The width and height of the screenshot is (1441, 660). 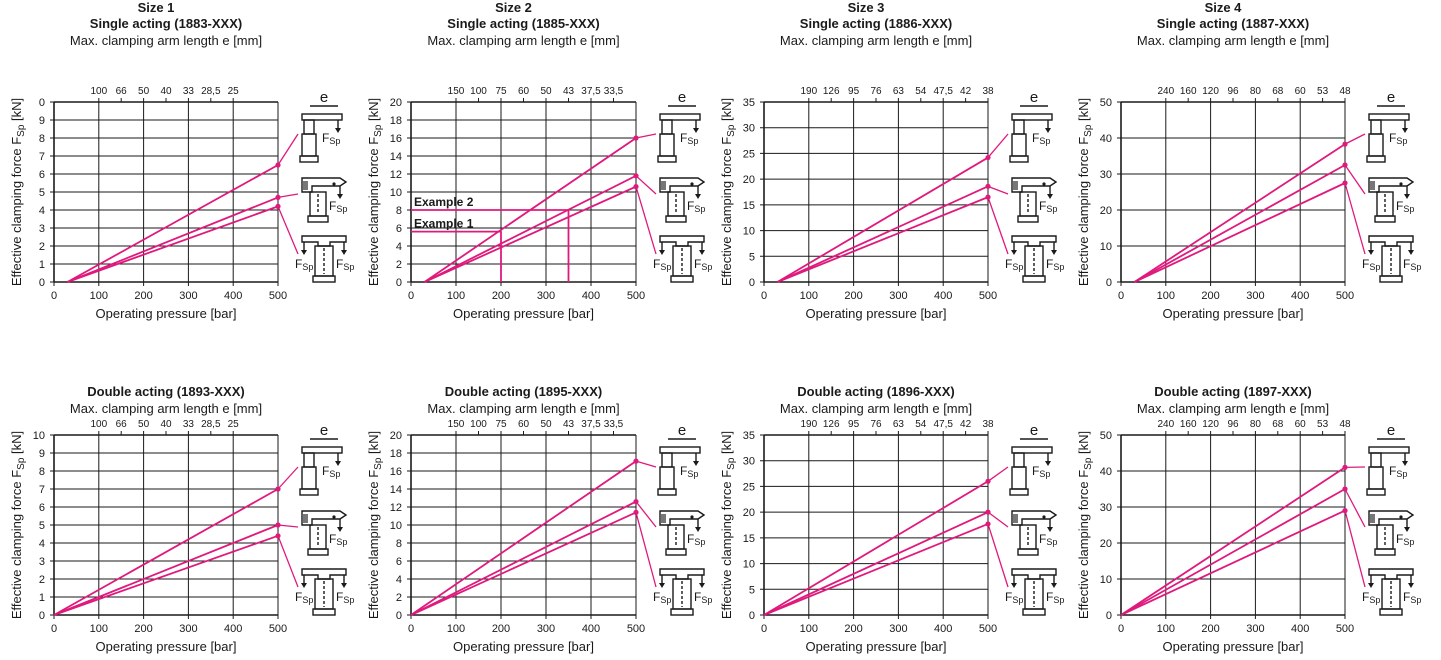 What do you see at coordinates (1210, 91) in the screenshot?
I see `top-axis-label: 120` at bounding box center [1210, 91].